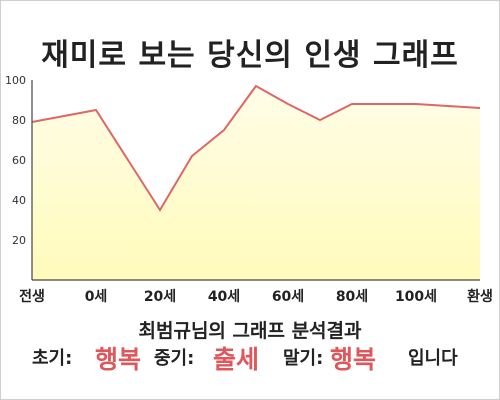 The width and height of the screenshot is (500, 400). Describe the element at coordinates (19, 240) in the screenshot. I see `y-tick-label: 20` at that location.